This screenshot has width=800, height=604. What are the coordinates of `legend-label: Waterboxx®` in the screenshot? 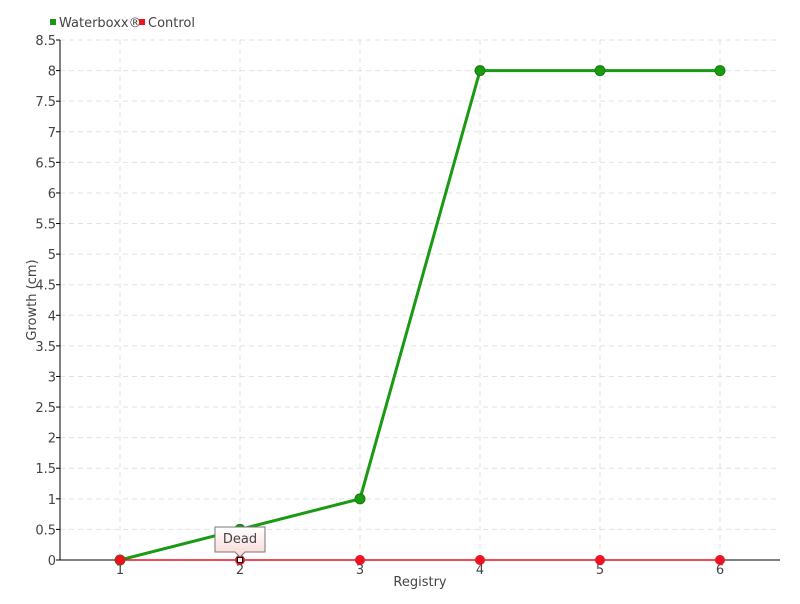 It's located at (100, 23).